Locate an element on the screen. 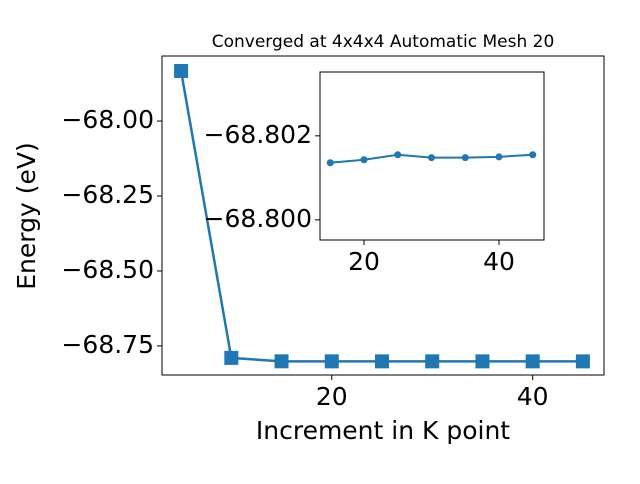  y-tick-label: −68.75 is located at coordinates (107, 344).